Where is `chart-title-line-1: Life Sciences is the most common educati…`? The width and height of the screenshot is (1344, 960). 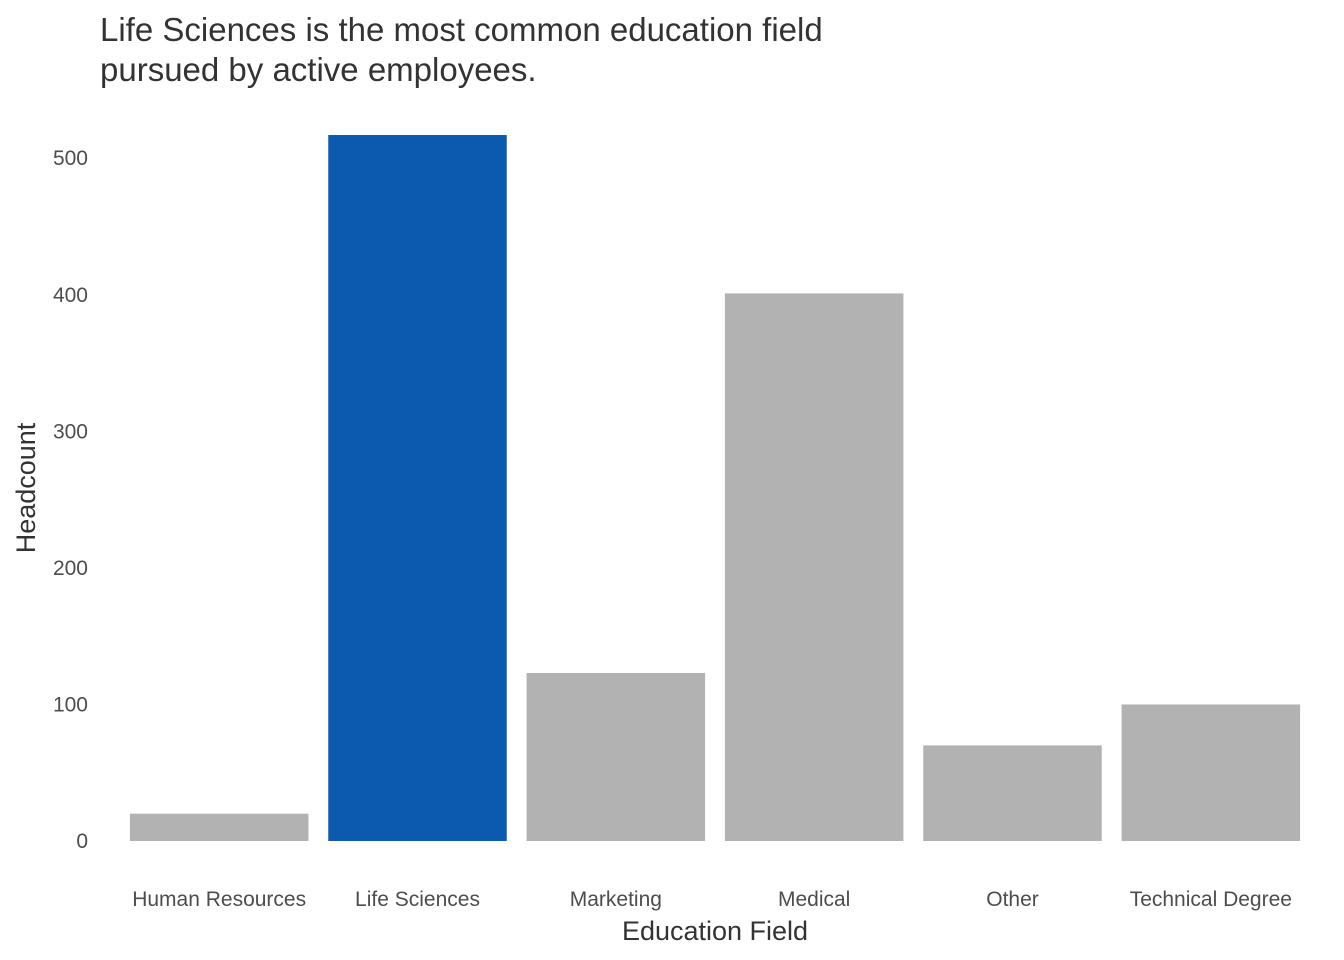 chart-title-line-1: Life Sciences is the most common educati… is located at coordinates (461, 29).